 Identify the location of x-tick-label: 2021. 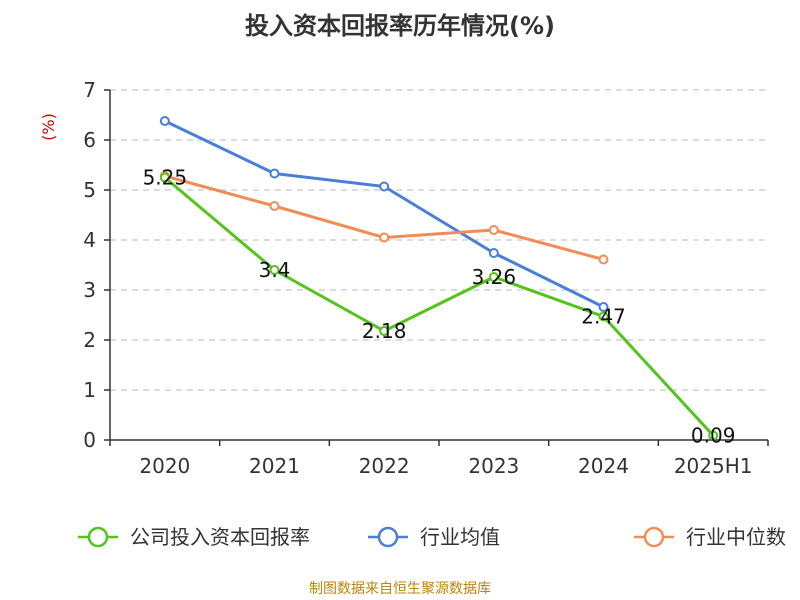
(274, 466).